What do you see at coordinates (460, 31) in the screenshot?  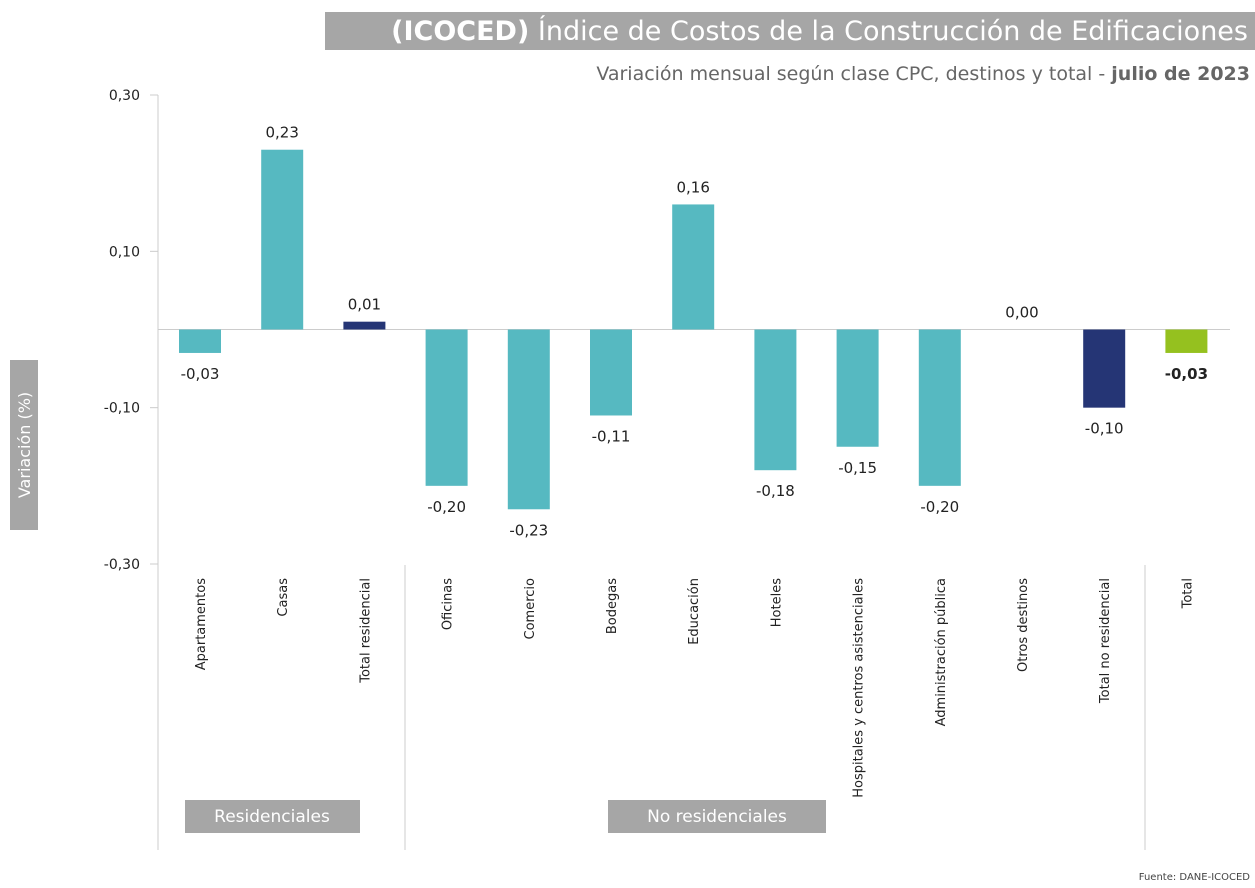 I see `title-bold: (ICOCED)` at bounding box center [460, 31].